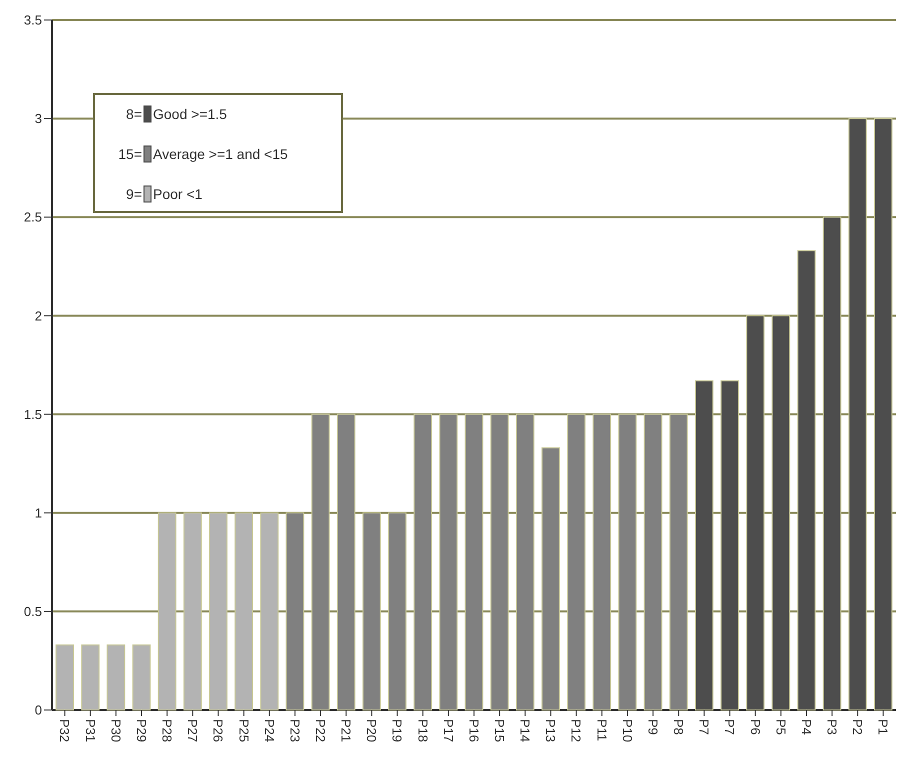 The height and width of the screenshot is (762, 910). Describe the element at coordinates (141, 730) in the screenshot. I see `x-tick-label: P29` at that location.